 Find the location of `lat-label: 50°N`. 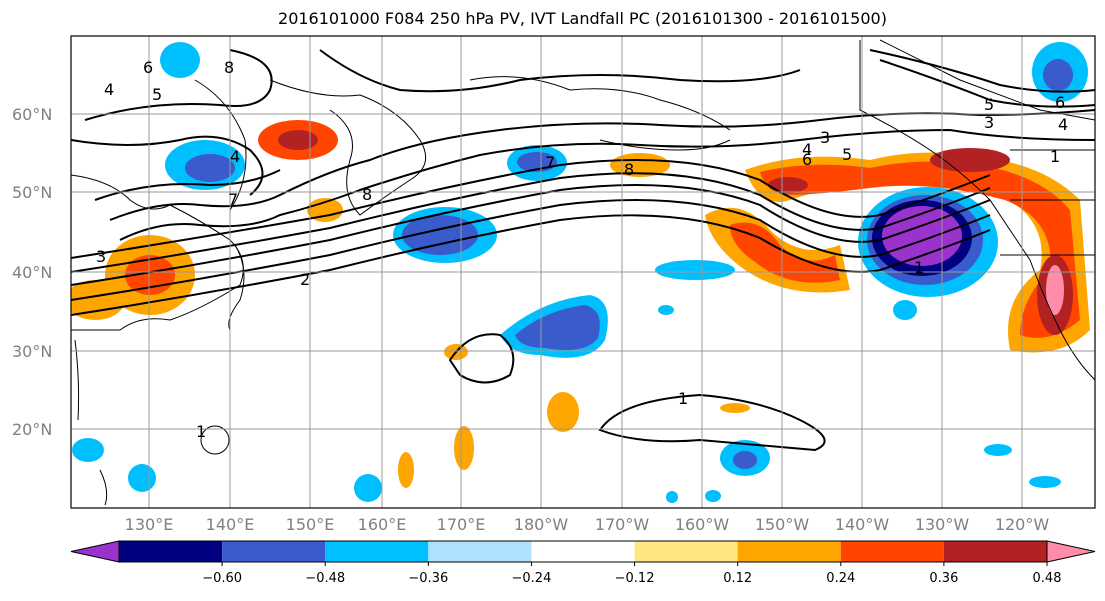

lat-label: 50°N is located at coordinates (32, 192).